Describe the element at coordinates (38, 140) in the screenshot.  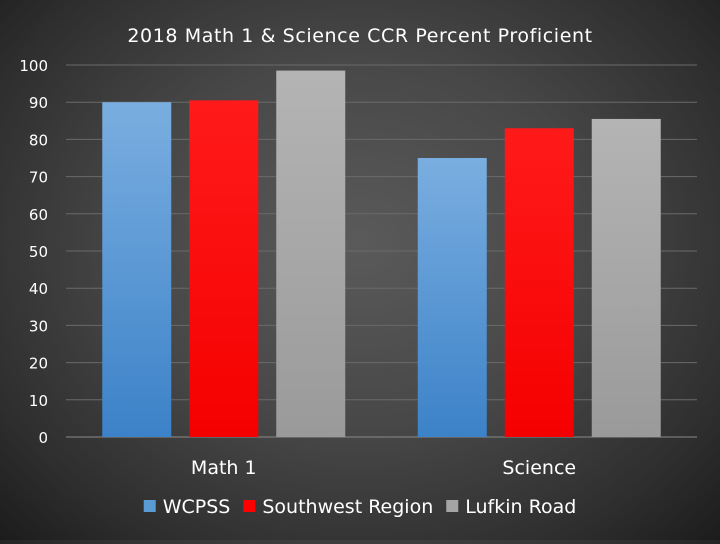
I see `y-tick-label: 80` at that location.